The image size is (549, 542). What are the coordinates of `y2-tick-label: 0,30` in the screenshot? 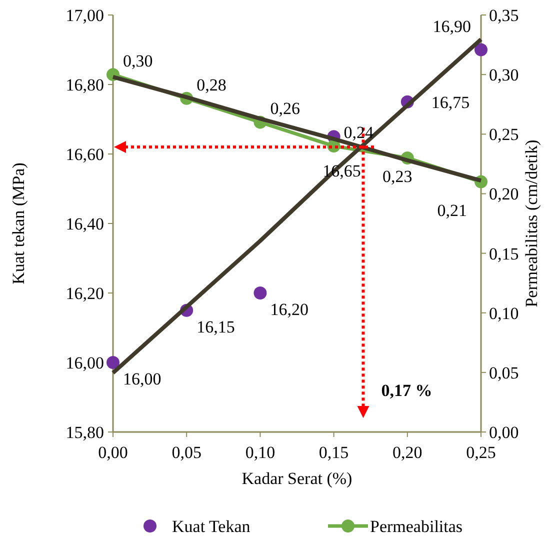 It's located at (504, 75).